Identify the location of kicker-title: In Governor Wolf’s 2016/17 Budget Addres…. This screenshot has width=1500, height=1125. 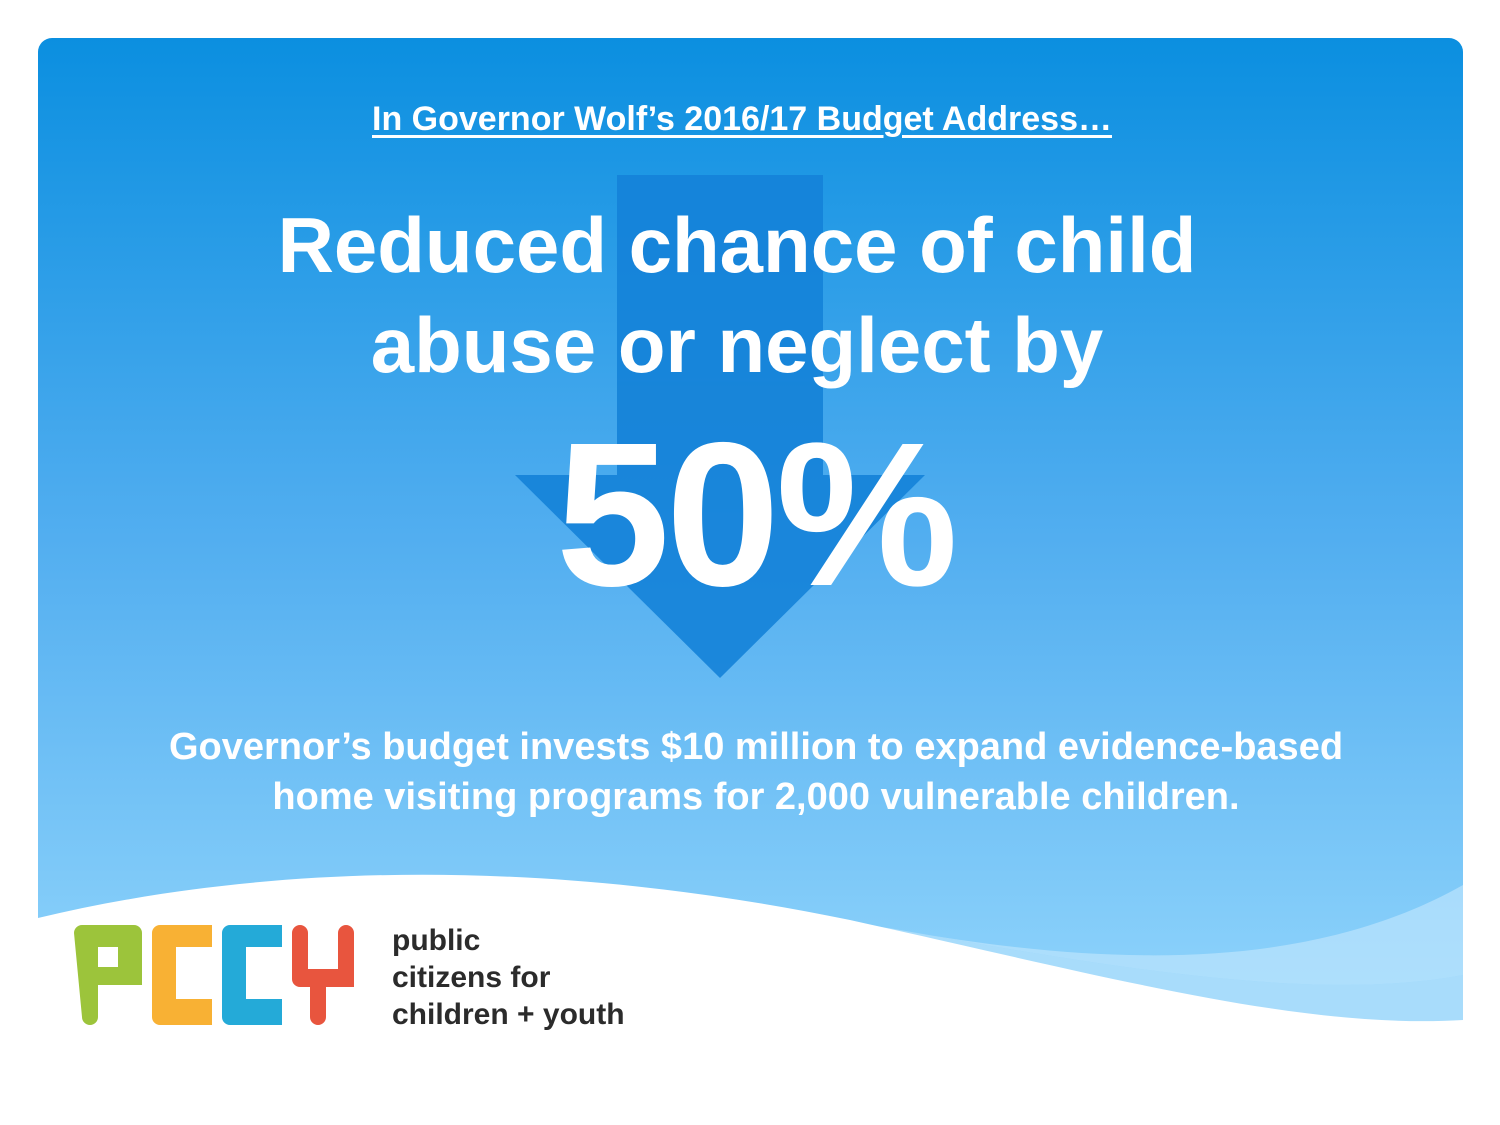
(742, 119).